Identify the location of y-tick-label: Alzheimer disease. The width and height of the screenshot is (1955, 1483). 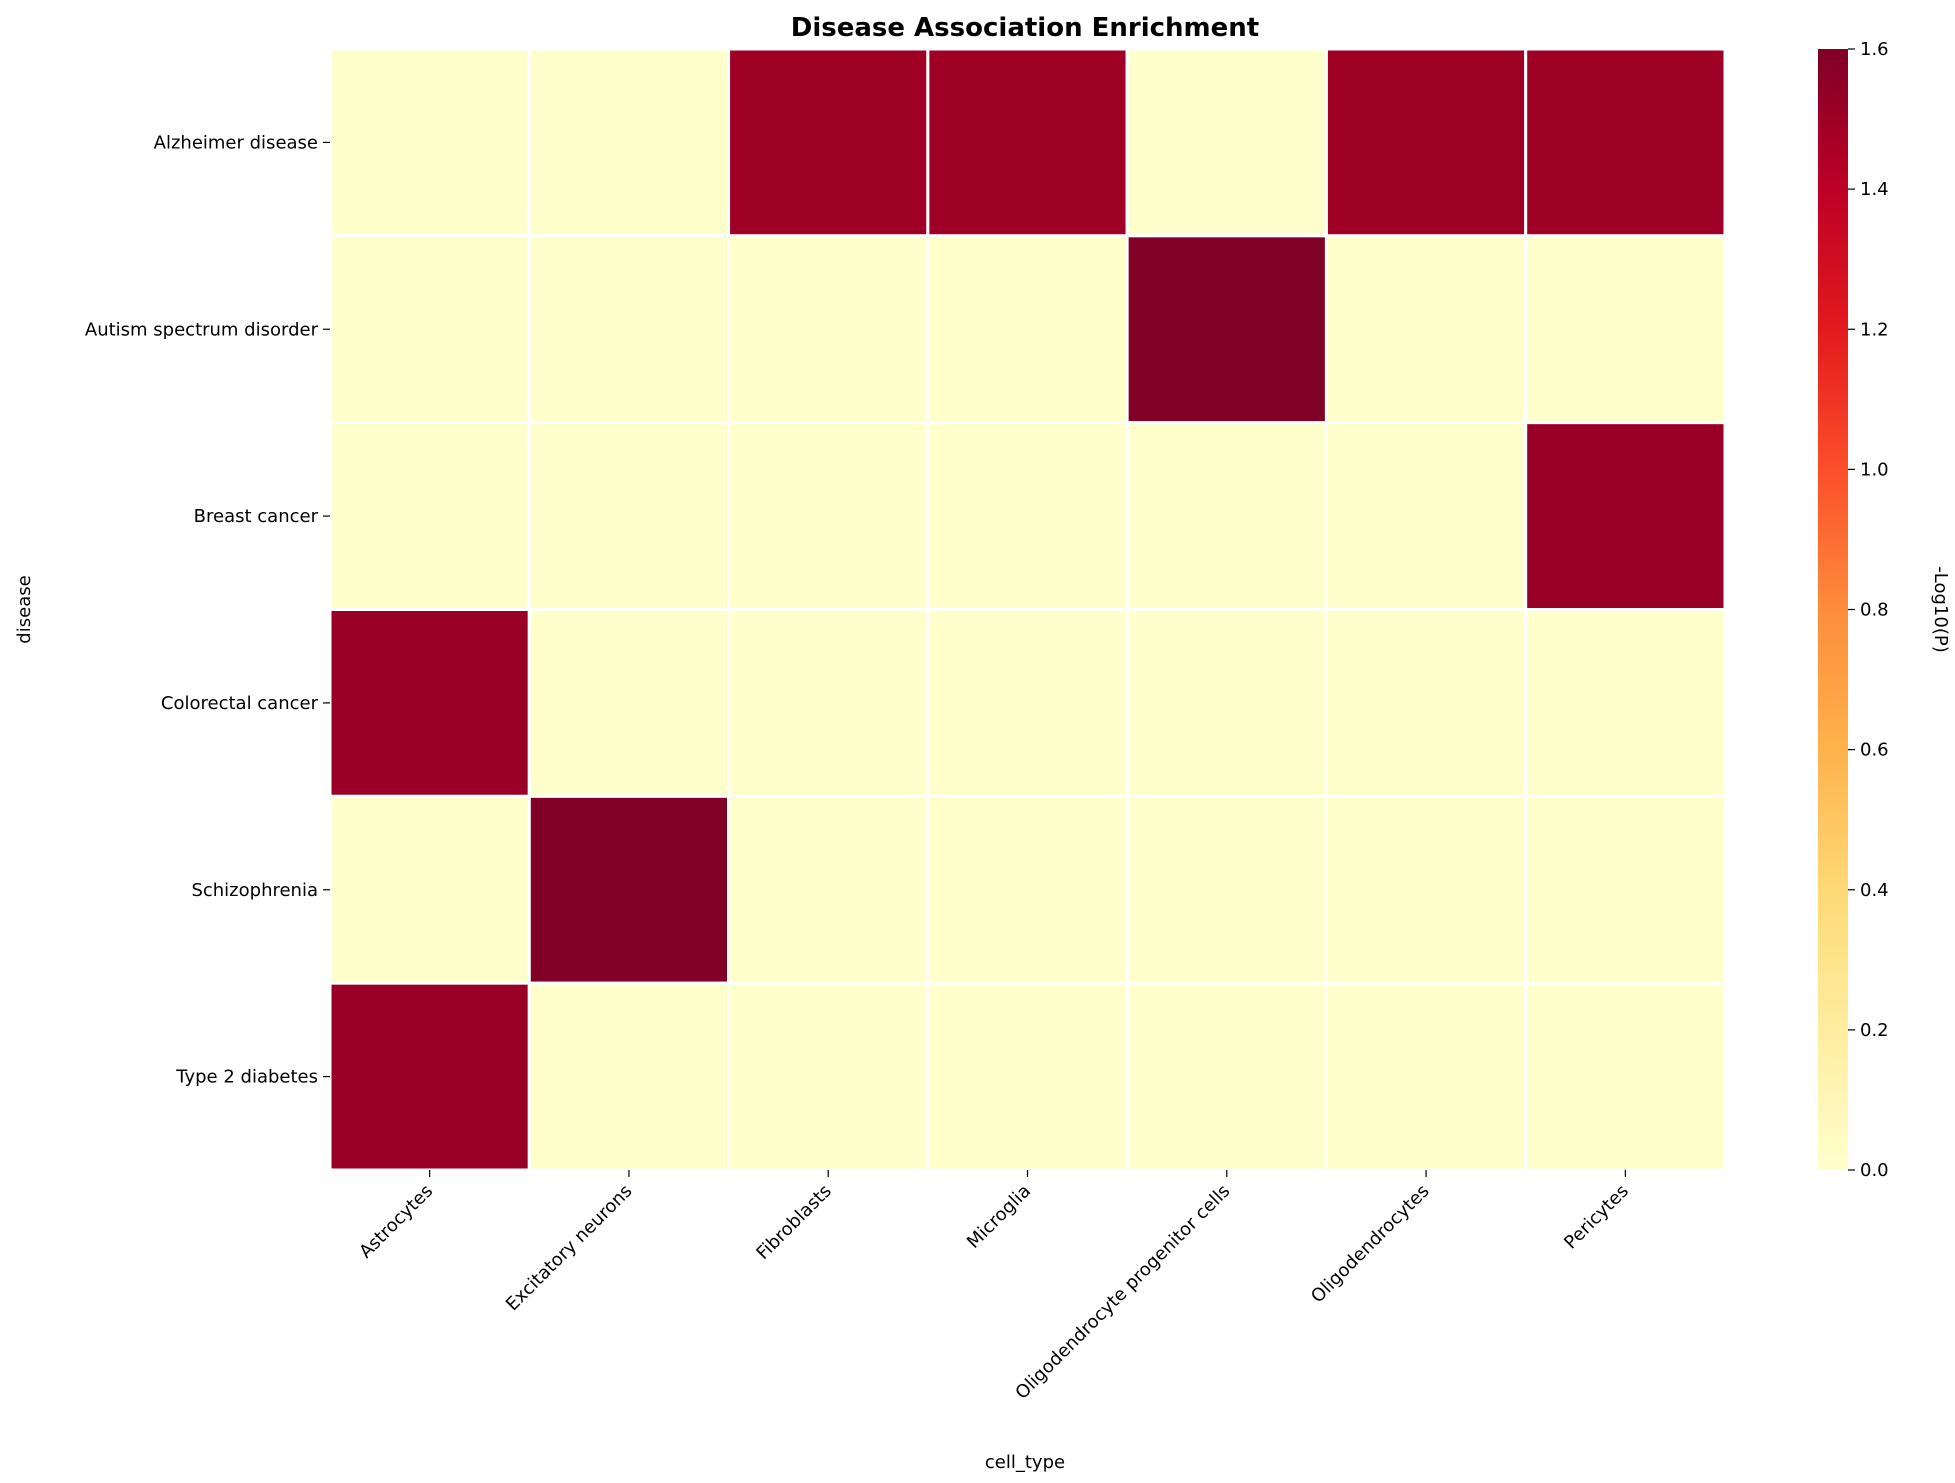
(236, 142).